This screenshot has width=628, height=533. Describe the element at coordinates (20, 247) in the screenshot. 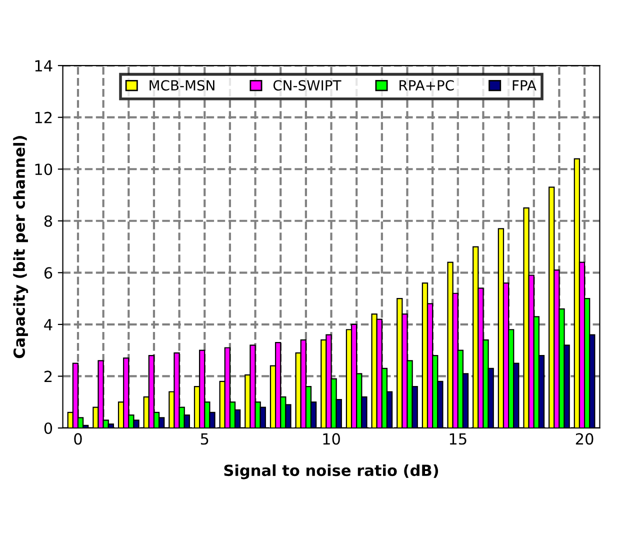

I see `y-axis-title: Capacity (bit per channel)` at that location.